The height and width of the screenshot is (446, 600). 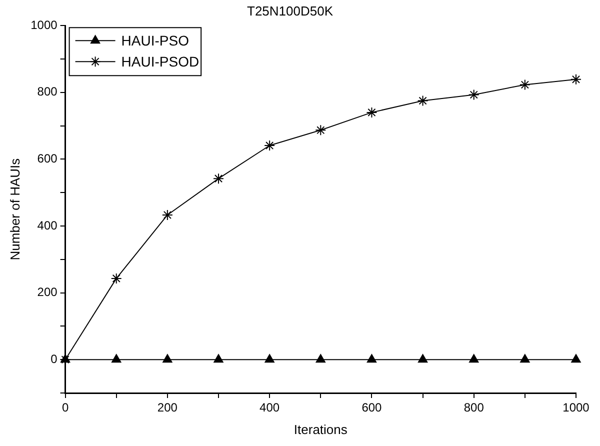 I want to click on x-tick-label: 800, so click(x=474, y=407).